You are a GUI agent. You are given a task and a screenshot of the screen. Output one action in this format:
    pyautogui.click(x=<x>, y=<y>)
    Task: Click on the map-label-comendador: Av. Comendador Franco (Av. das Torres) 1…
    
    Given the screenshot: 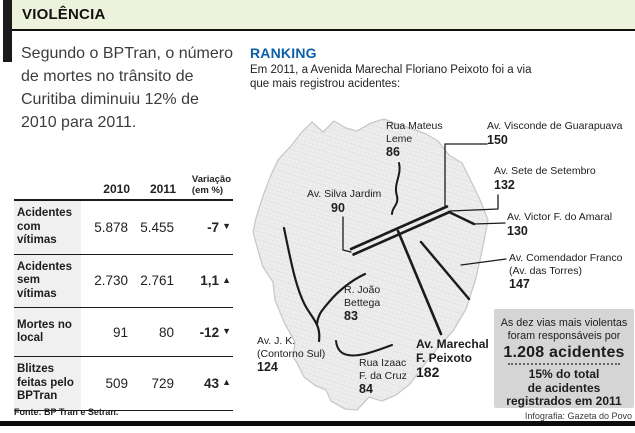 What is the action you would take?
    pyautogui.click(x=566, y=271)
    